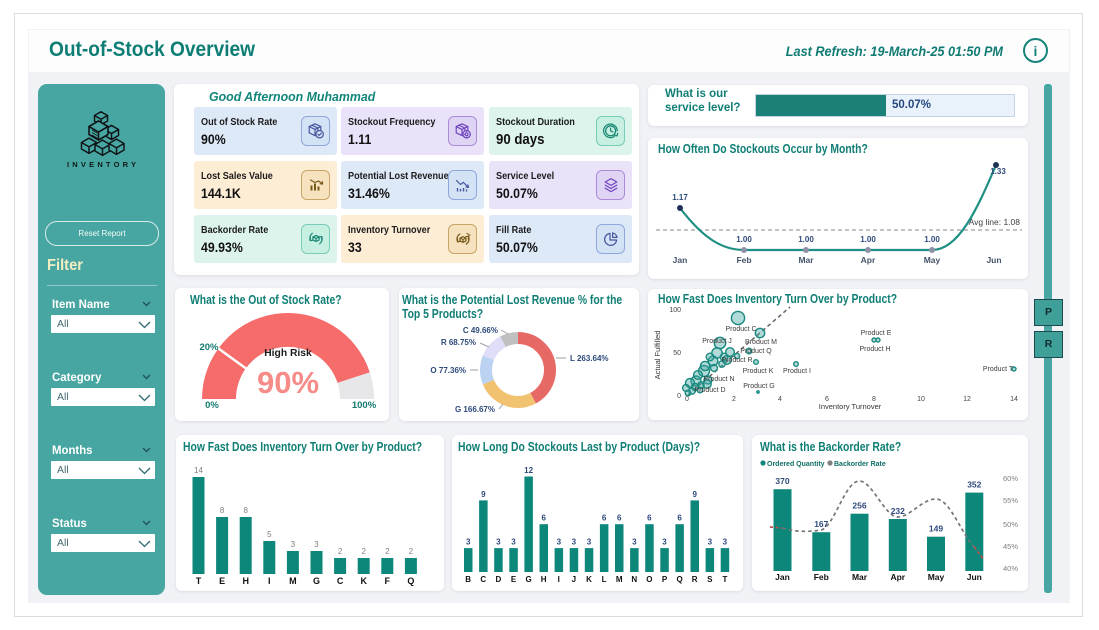 The width and height of the screenshot is (1099, 630). I want to click on svg-text: 45%, so click(1010, 546).